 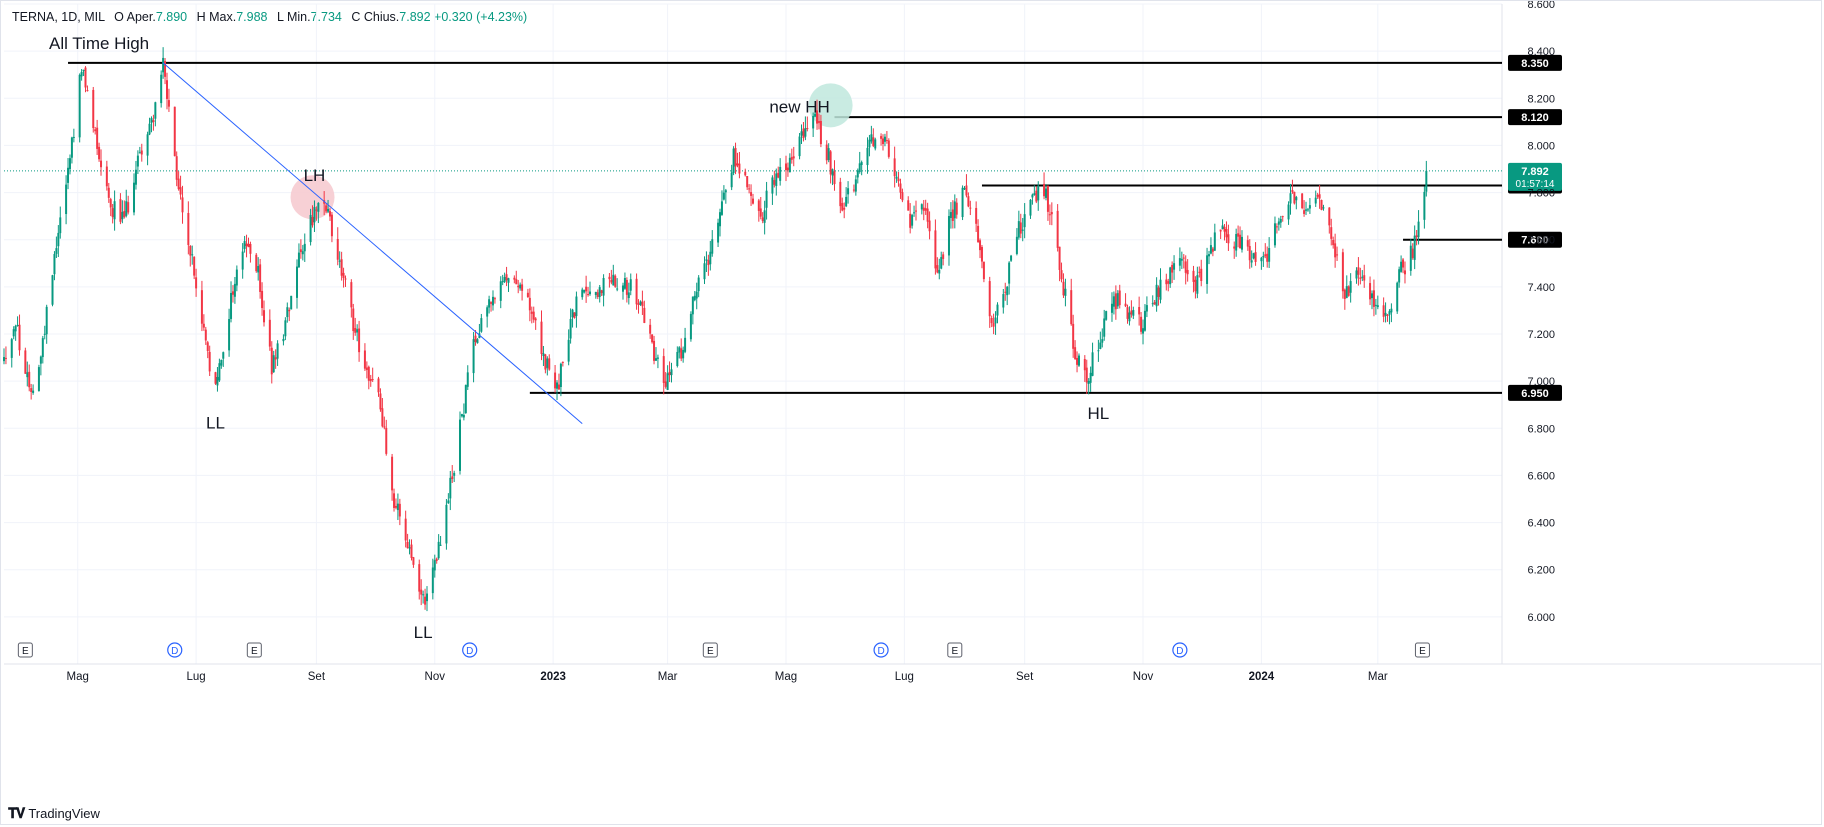 I want to click on symbol-info: TERNA, 1D, MIL, so click(x=58, y=17).